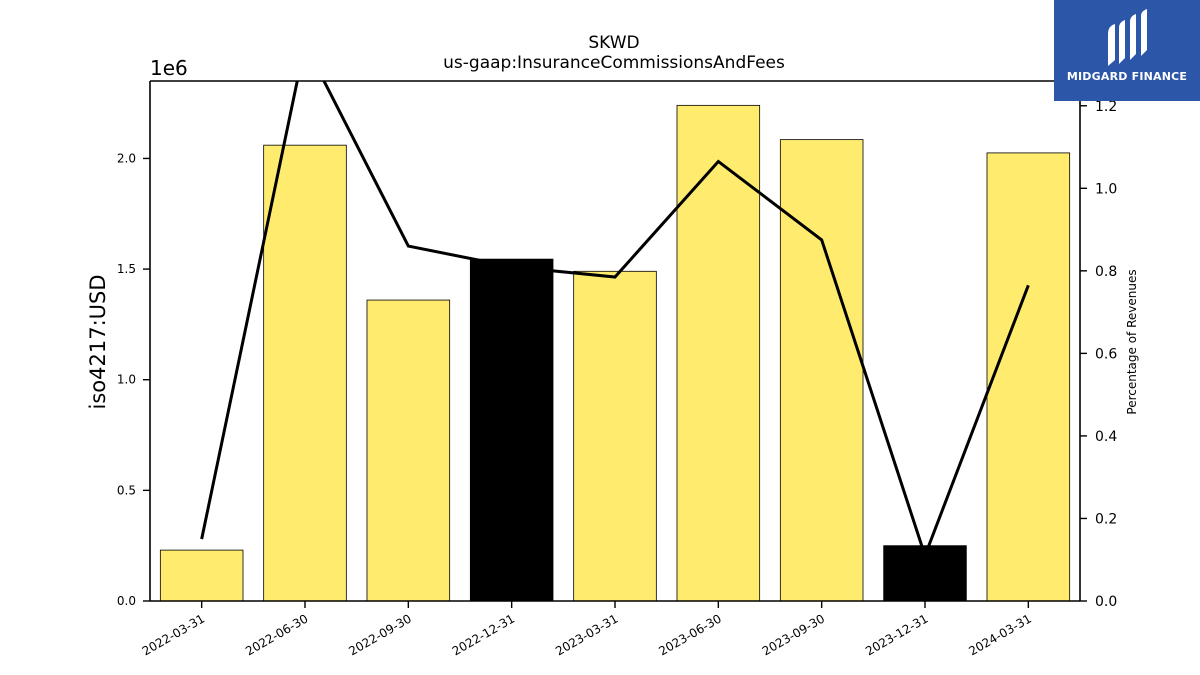 The height and width of the screenshot is (675, 1200). I want to click on y-tick-label: 2.0, so click(126, 158).